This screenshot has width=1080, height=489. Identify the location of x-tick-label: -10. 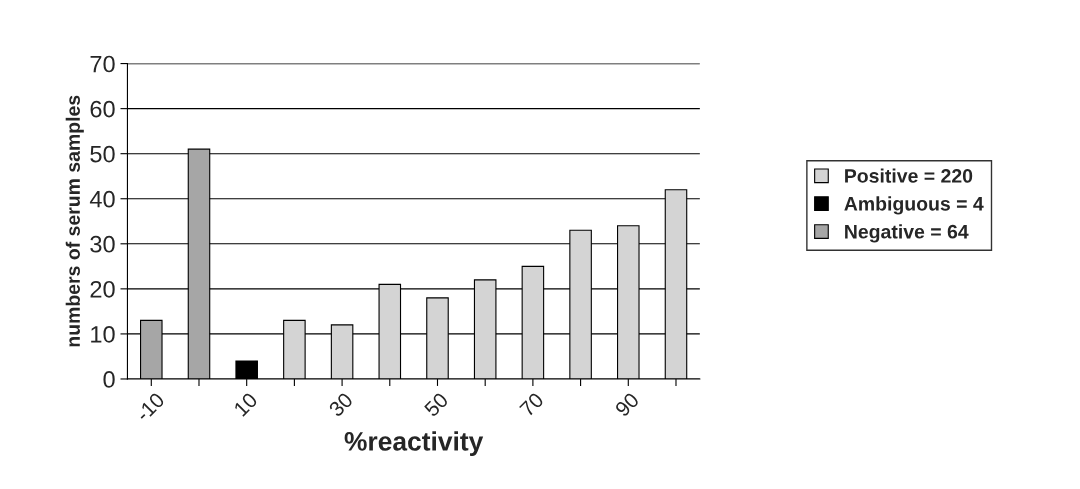
(150, 407).